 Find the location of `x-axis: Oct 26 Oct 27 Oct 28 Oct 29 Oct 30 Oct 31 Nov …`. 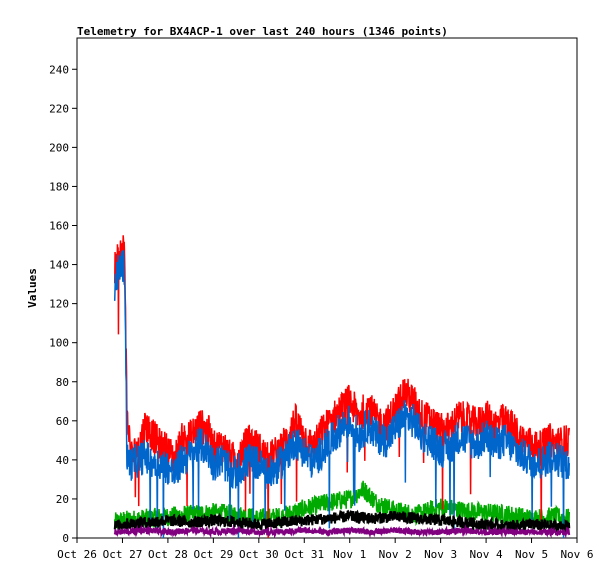

x-axis: Oct 26 Oct 27 Oct 28 Oct 29 Oct 30 Oct 31 Nov … is located at coordinates (325, 549).